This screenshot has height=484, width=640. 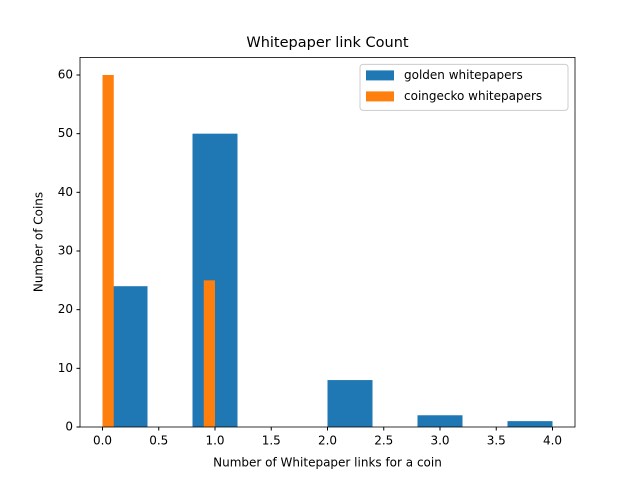 I want to click on y-tick-label: 20, so click(x=65, y=309).